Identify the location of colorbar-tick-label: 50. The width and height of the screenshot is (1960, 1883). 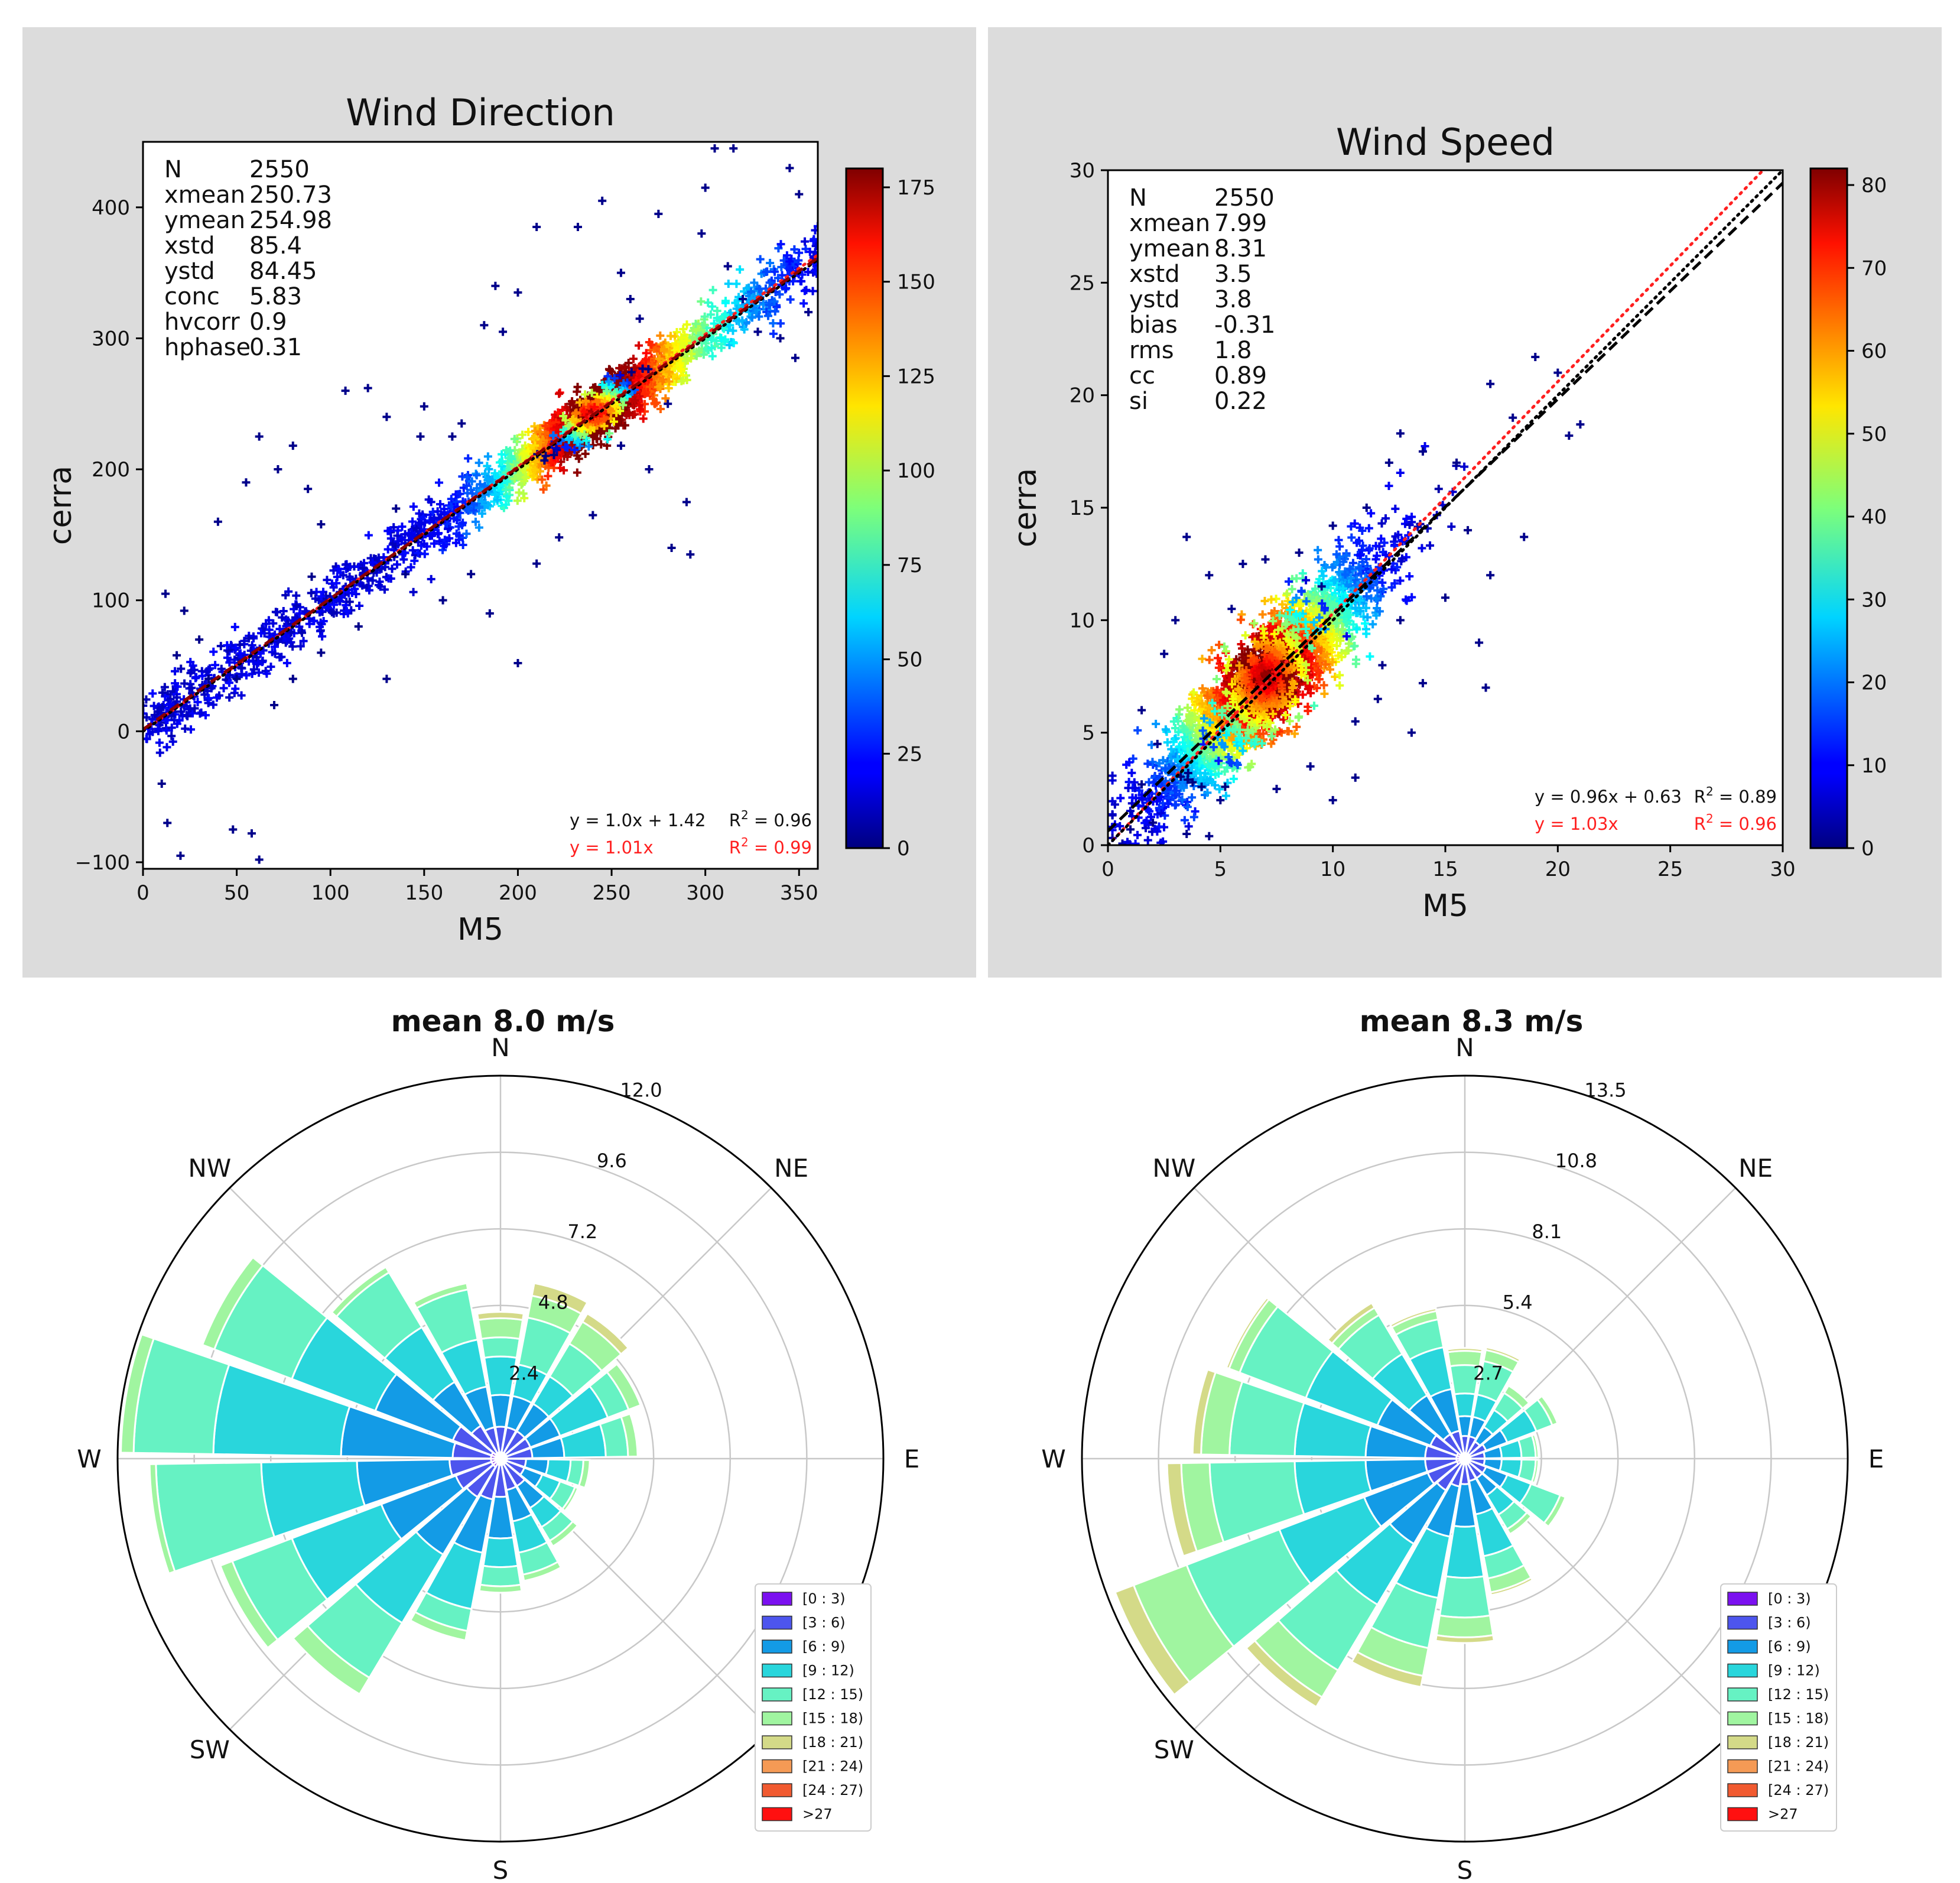
(909, 660).